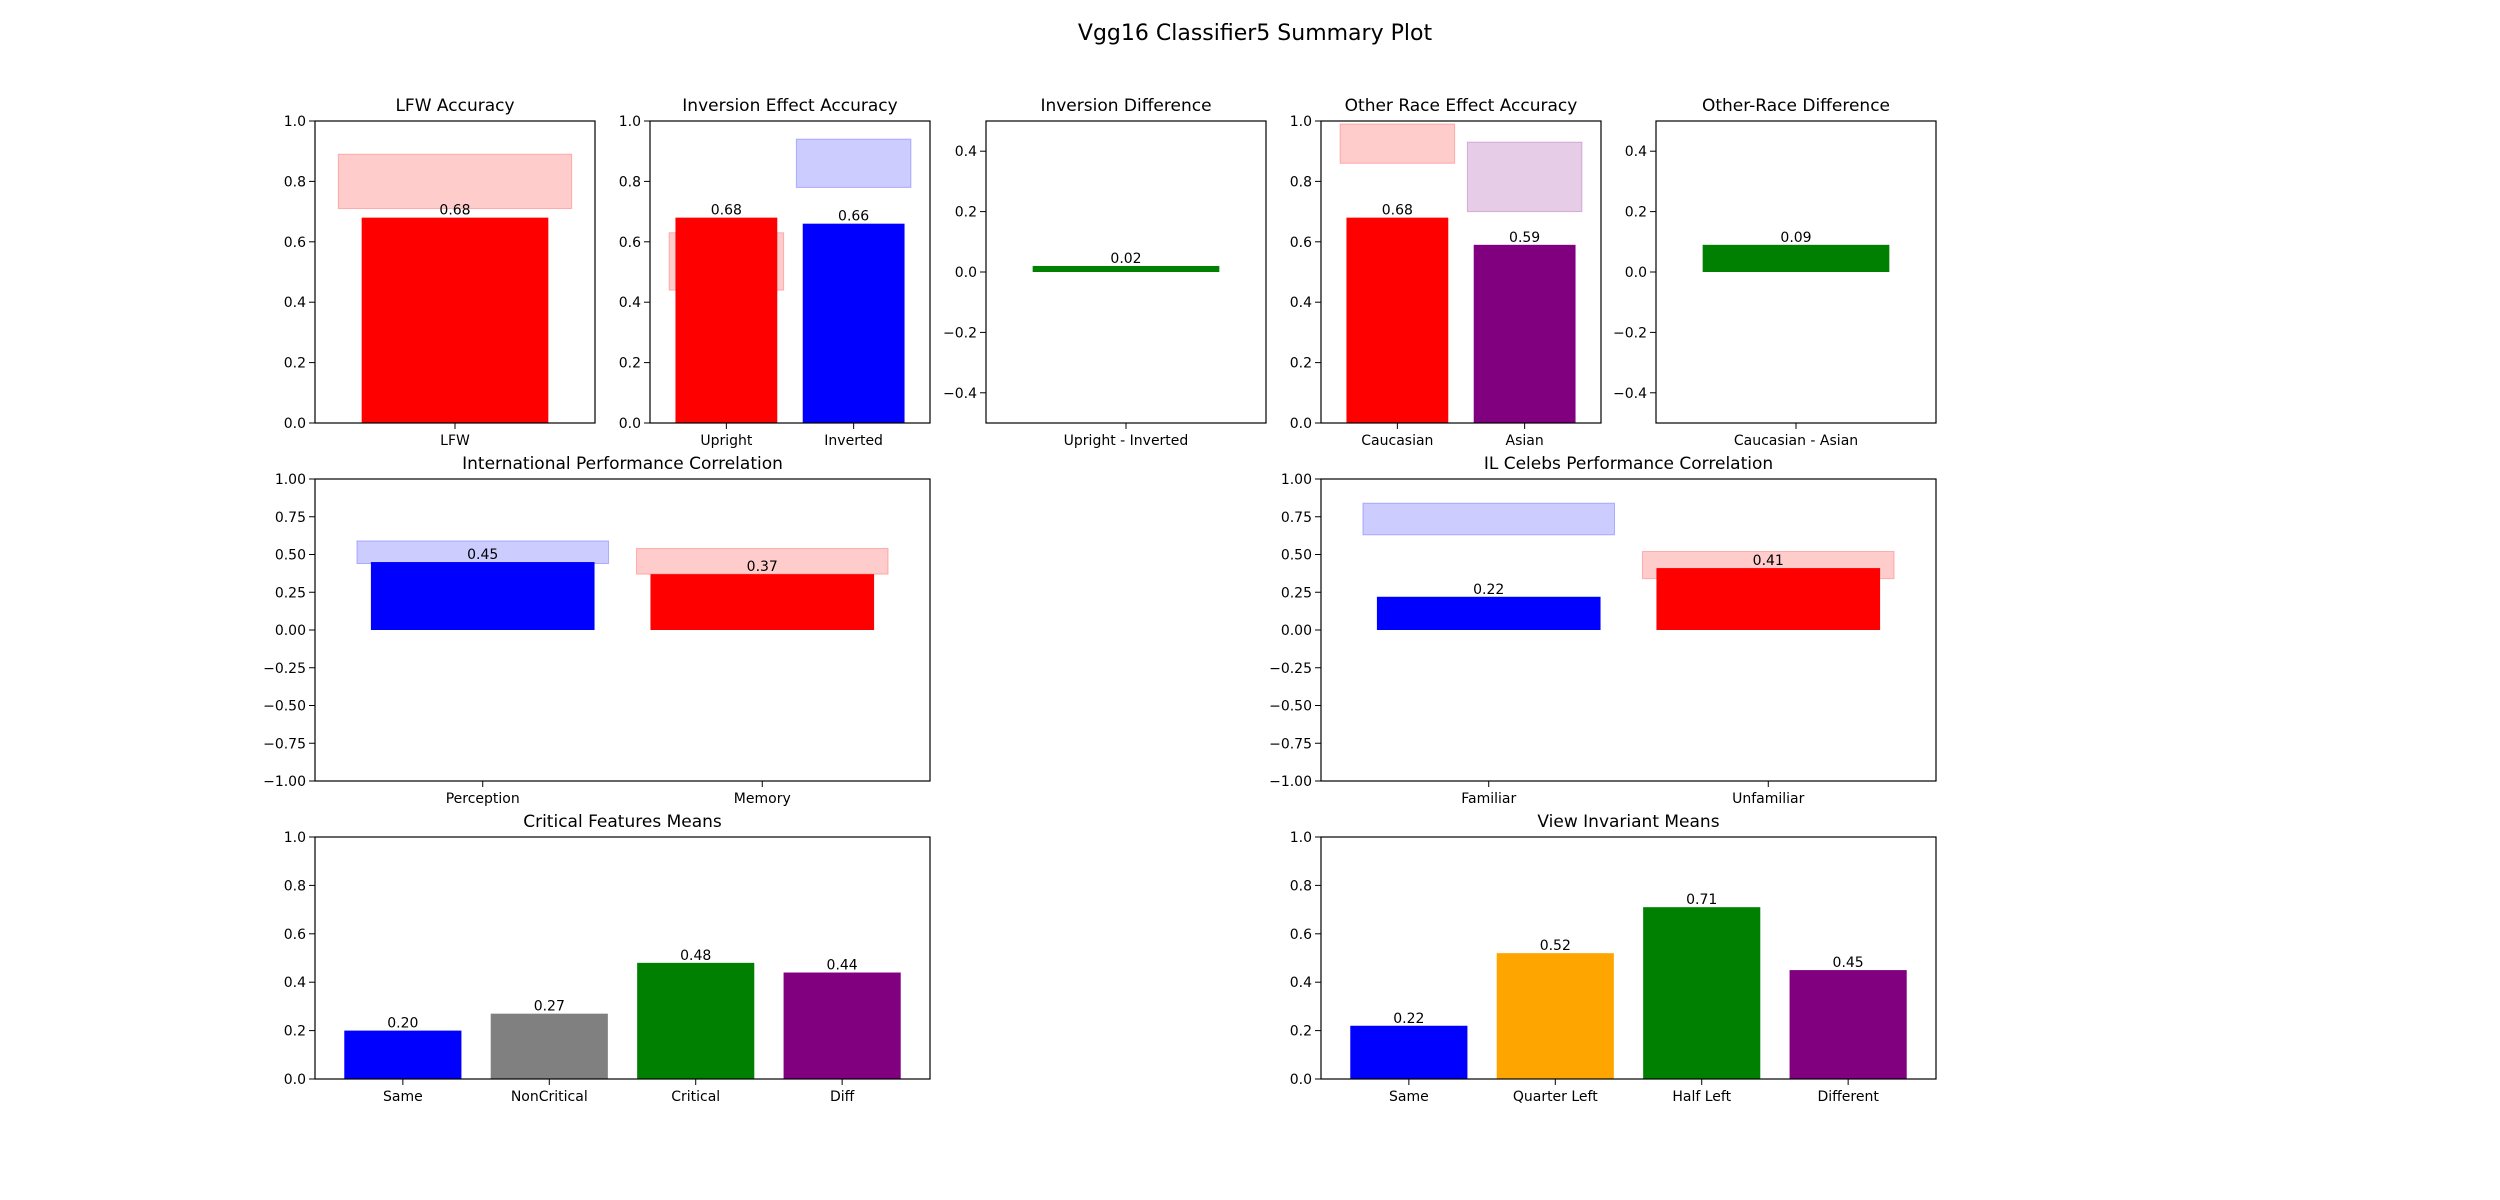  Describe the element at coordinates (630, 364) in the screenshot. I see `inversion-ytick-label: 0.2` at that location.